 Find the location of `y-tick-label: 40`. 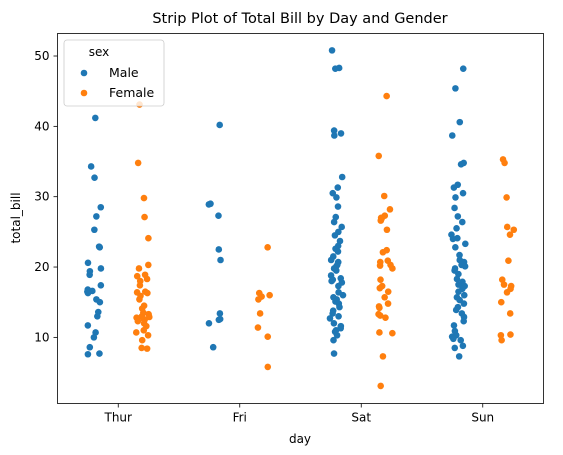

y-tick-label: 40 is located at coordinates (41, 126).